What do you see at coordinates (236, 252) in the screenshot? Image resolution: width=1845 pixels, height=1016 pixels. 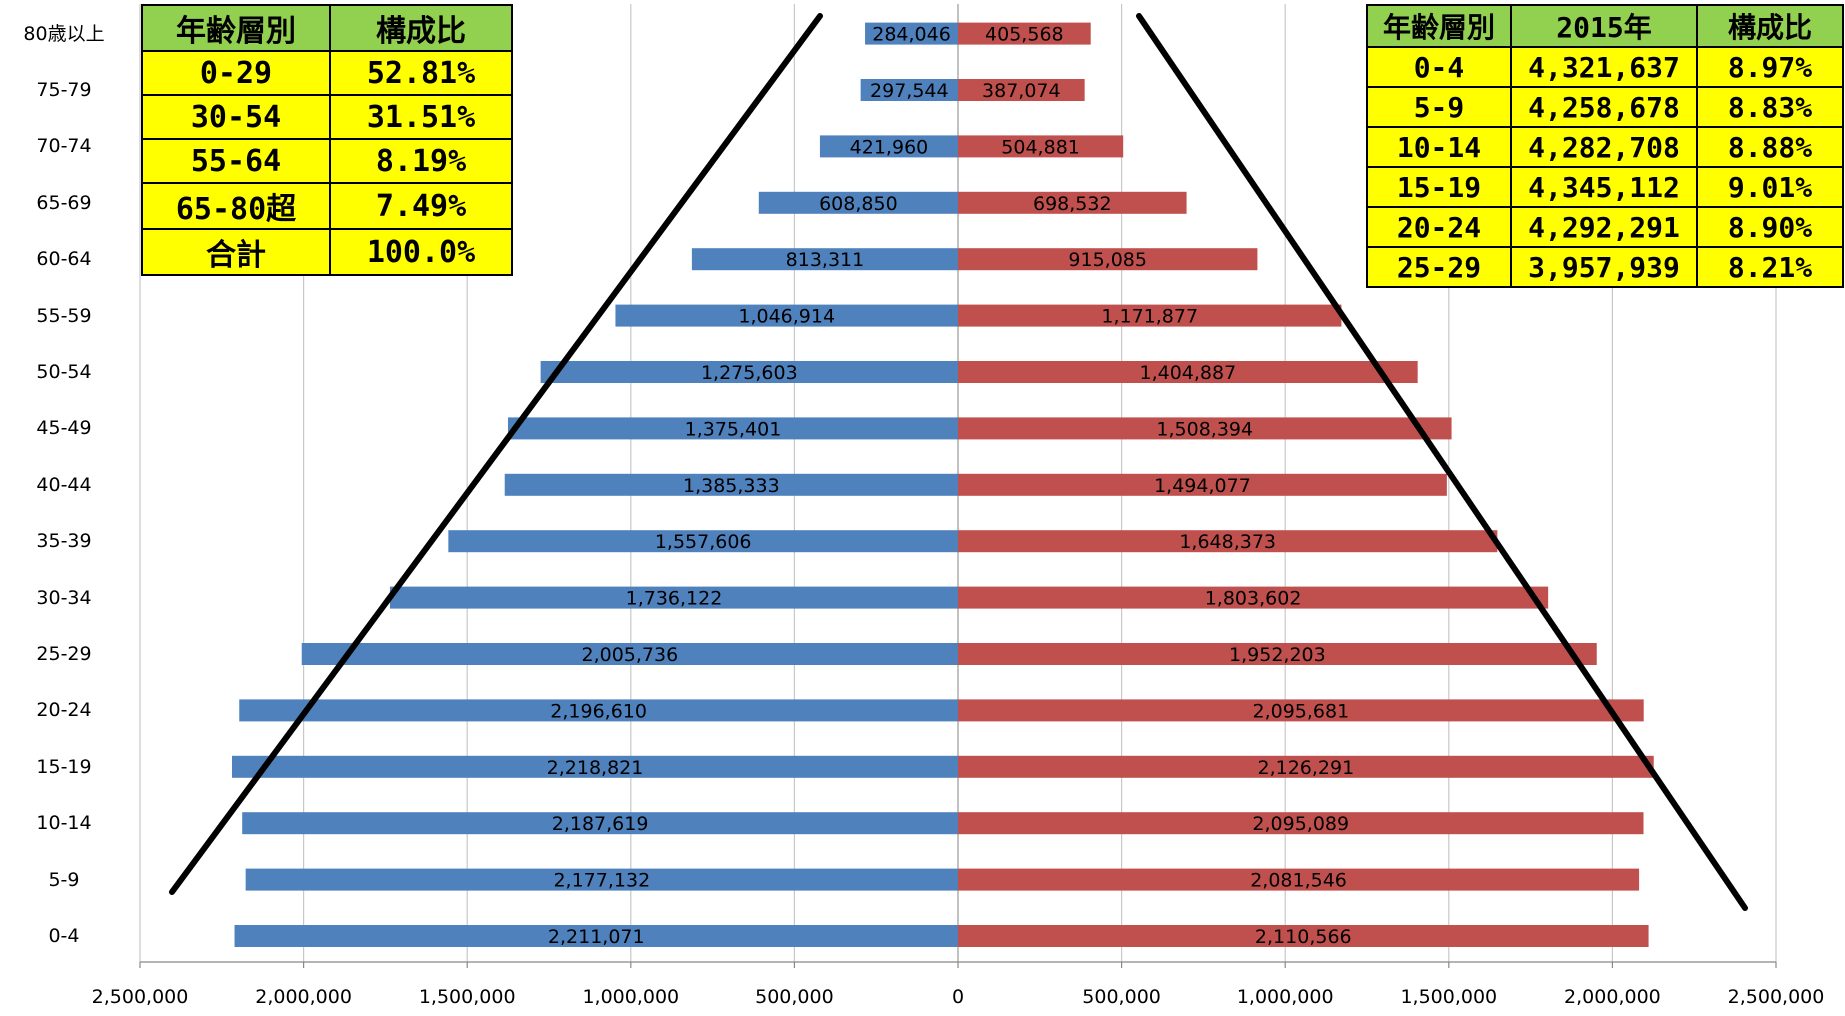 I see `table-cell: 合計` at bounding box center [236, 252].